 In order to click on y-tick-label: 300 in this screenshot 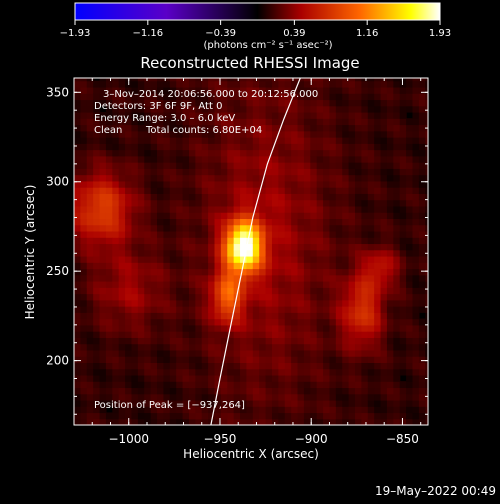, I will do `click(57, 182)`.